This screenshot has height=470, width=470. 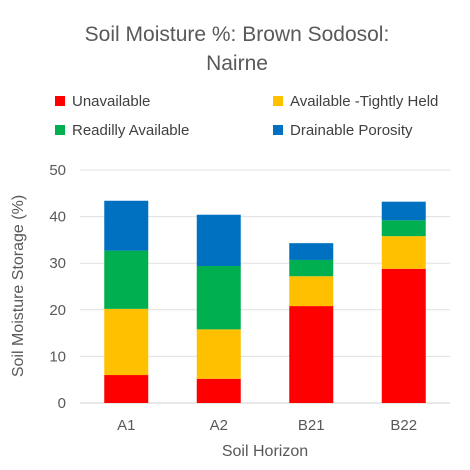 What do you see at coordinates (267, 425) in the screenshot?
I see `x-tick-labels: A1 A2 B21 B22` at bounding box center [267, 425].